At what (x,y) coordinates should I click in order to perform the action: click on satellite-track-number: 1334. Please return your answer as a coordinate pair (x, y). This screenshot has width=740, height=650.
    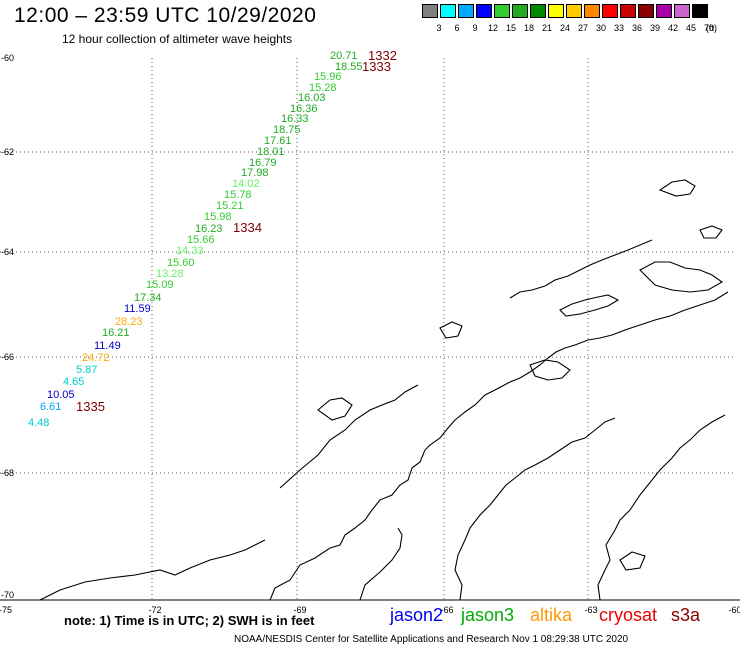
    Looking at the image, I should click on (247, 227).